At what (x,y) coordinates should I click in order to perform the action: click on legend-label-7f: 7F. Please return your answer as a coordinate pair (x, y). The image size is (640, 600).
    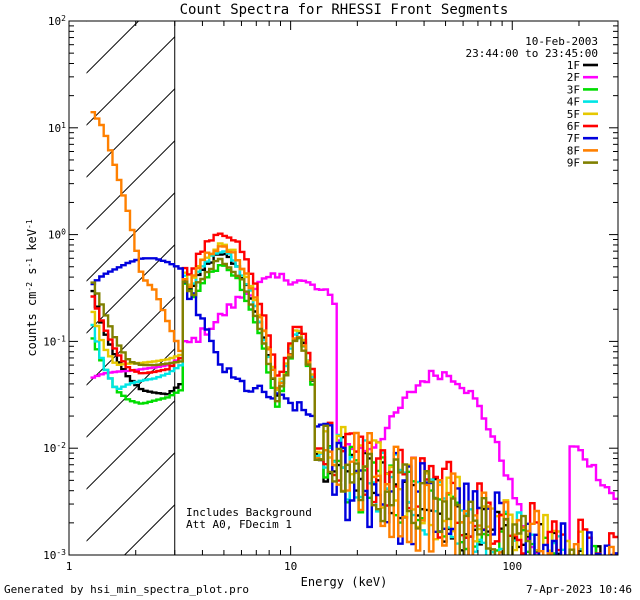
    Looking at the image, I should click on (573, 138).